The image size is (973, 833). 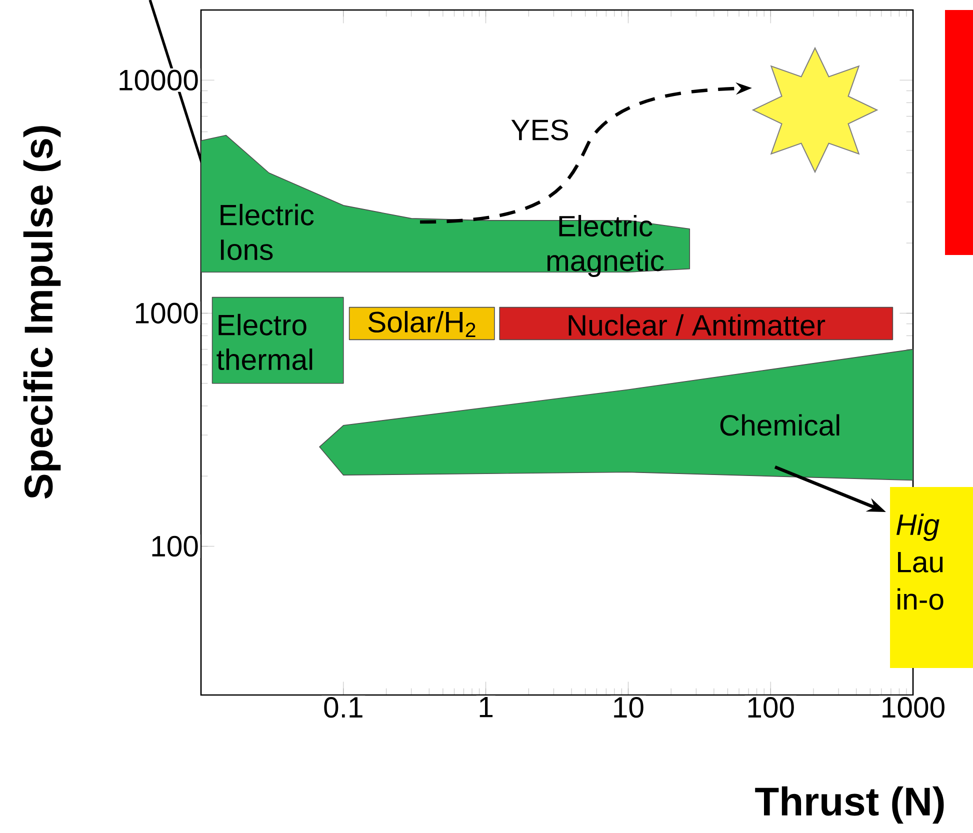 I want to click on annotation: in-o, so click(x=921, y=599).